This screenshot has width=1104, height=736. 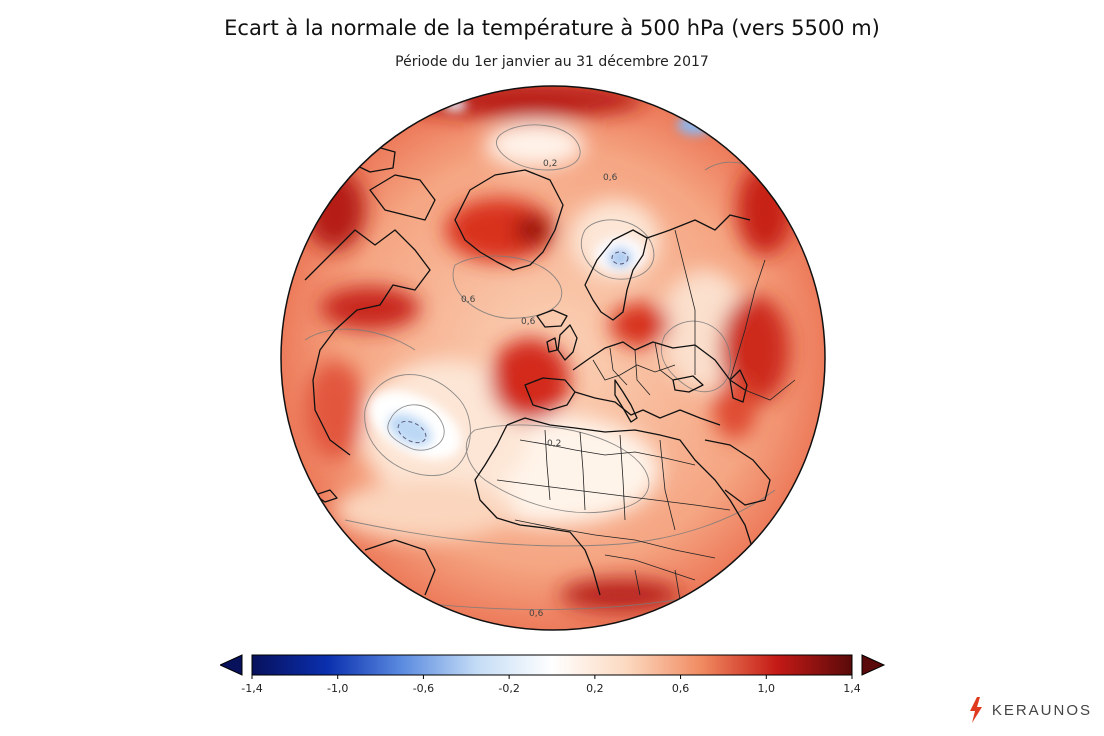 I want to click on colorbar: -1,4 -1,0 -0,6 -0,2 0,2 0,6 1,0 1,4, so click(x=553, y=674).